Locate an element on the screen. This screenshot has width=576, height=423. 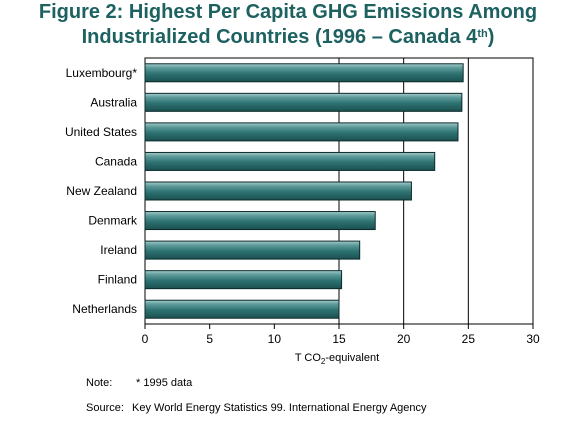
x-tick-label-20: 20 is located at coordinates (404, 339).